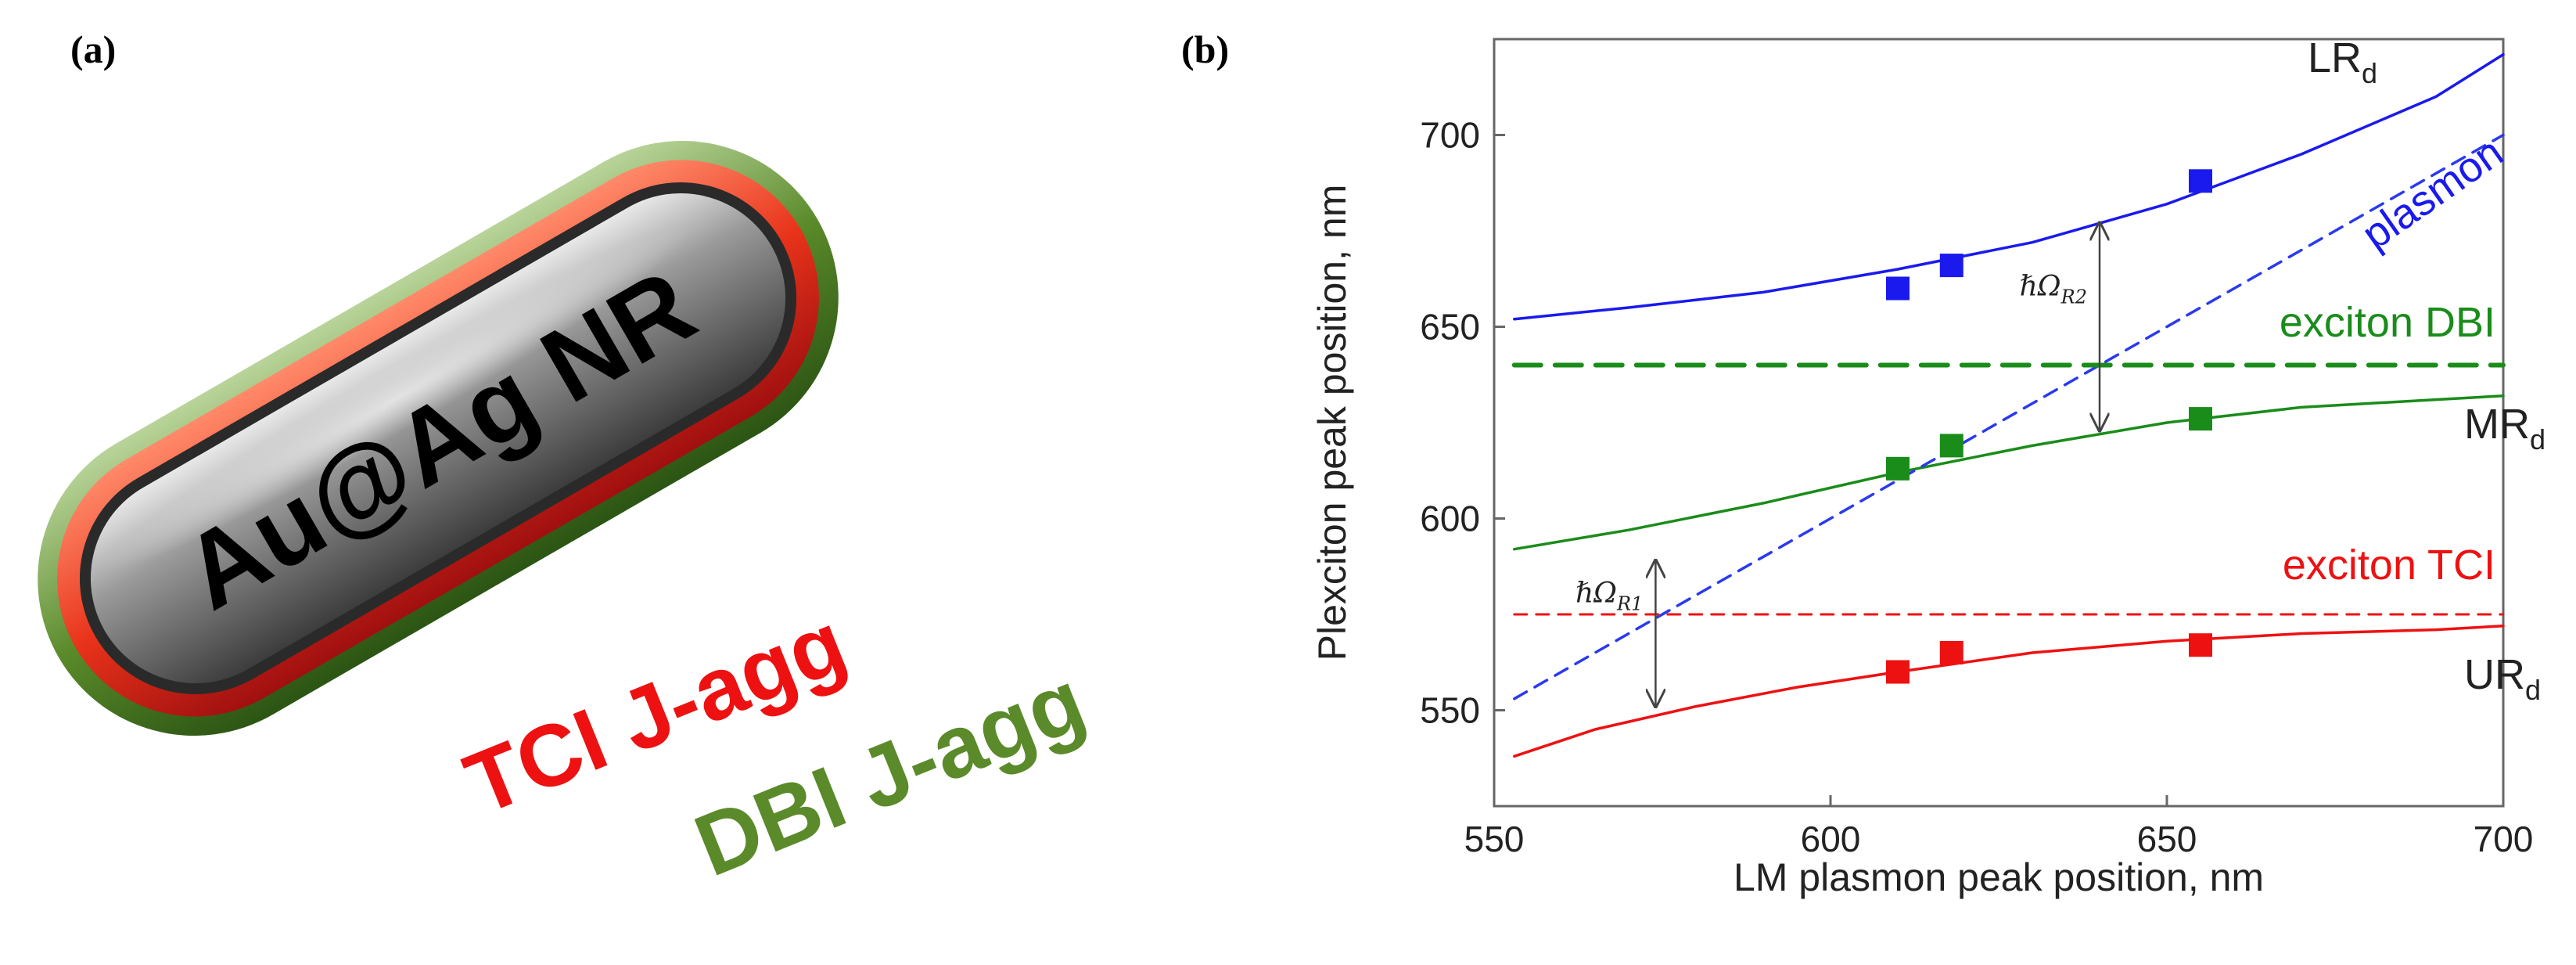 This screenshot has height=965, width=2576. What do you see at coordinates (1450, 519) in the screenshot?
I see `y-tick-label-1: 600` at bounding box center [1450, 519].